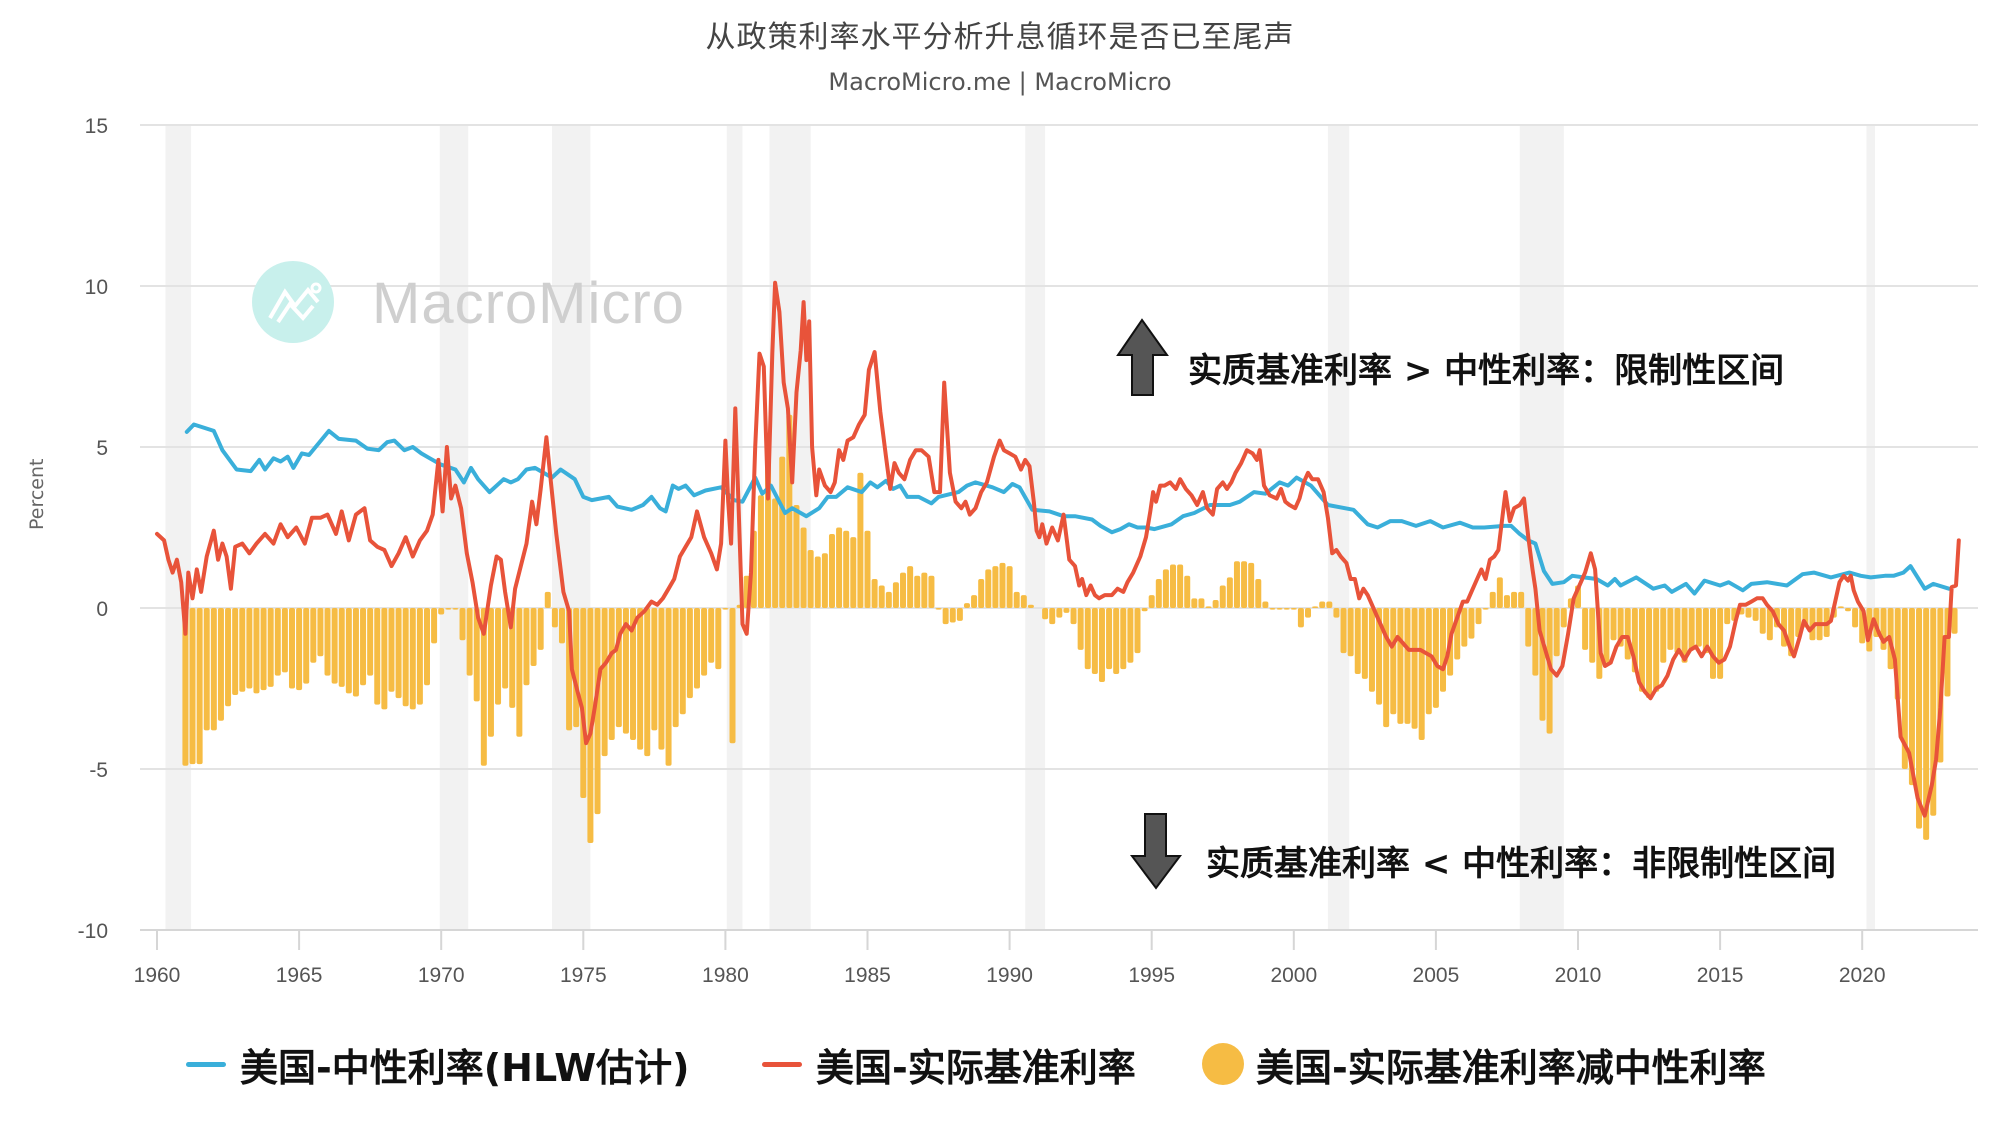 This screenshot has height=1125, width=2000. Describe the element at coordinates (1223, 1064) in the screenshot. I see `legend-dot-icon` at that location.